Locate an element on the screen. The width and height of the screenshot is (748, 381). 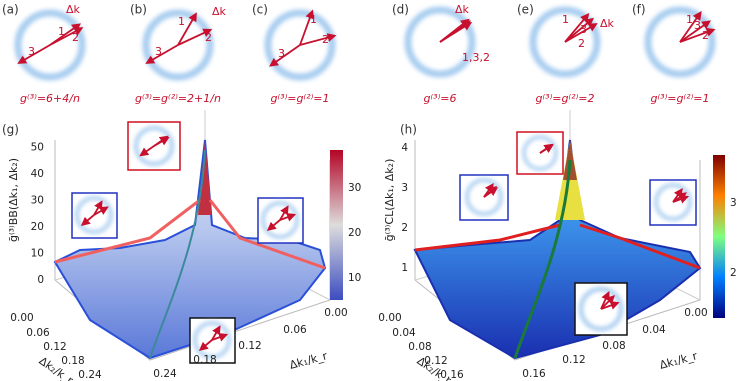
x-tick-label: 0.04 is located at coordinates (654, 330).